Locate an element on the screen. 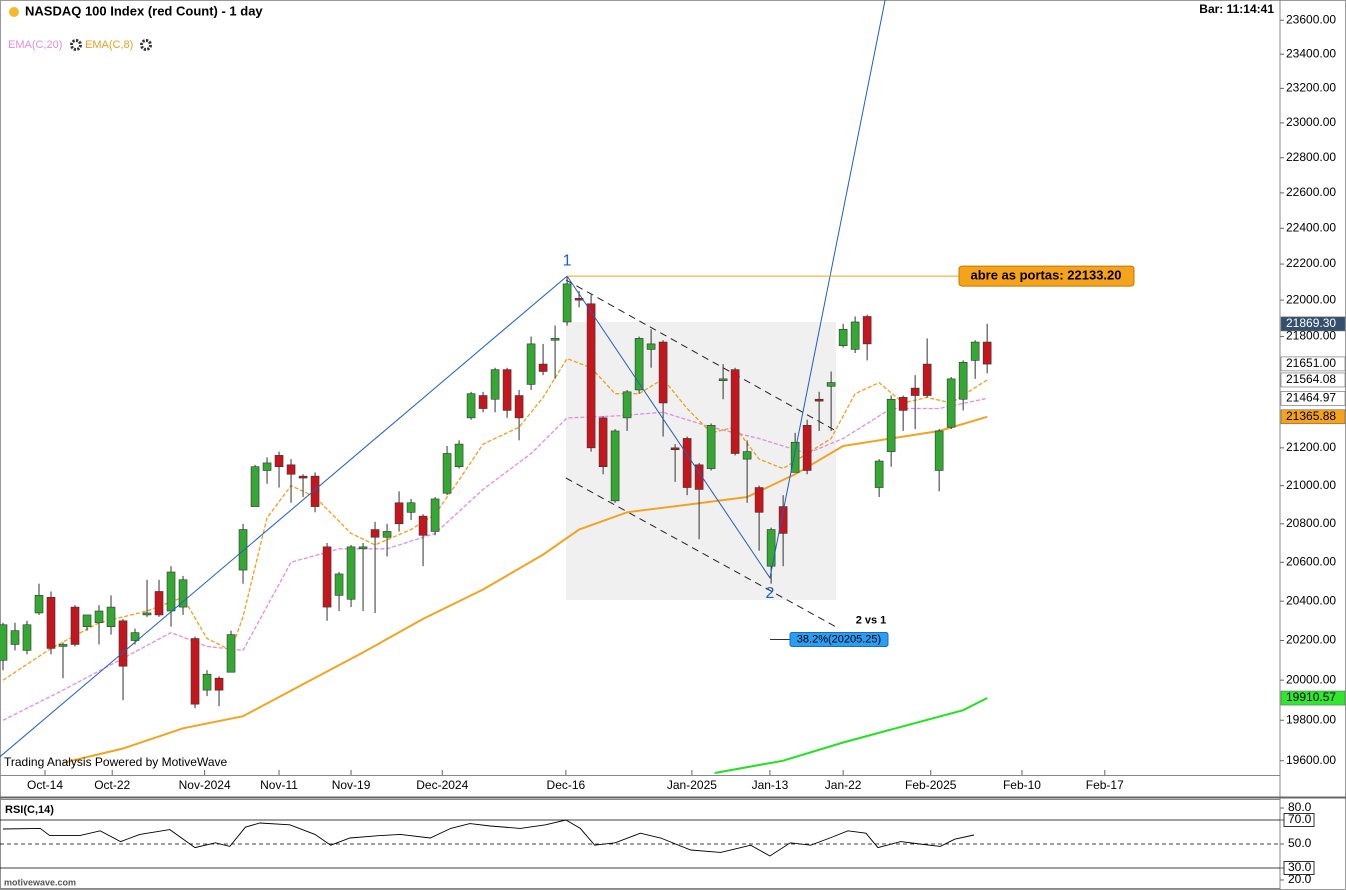 This screenshot has width=1346, height=890. price-tag-label: 21651.00 is located at coordinates (1311, 363).